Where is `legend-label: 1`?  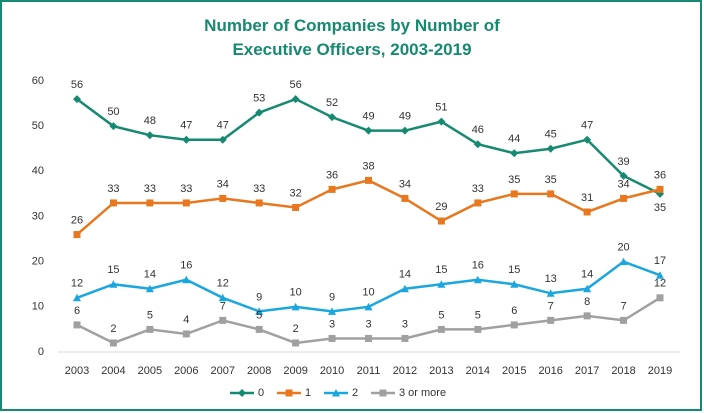
legend-label: 1 is located at coordinates (308, 393).